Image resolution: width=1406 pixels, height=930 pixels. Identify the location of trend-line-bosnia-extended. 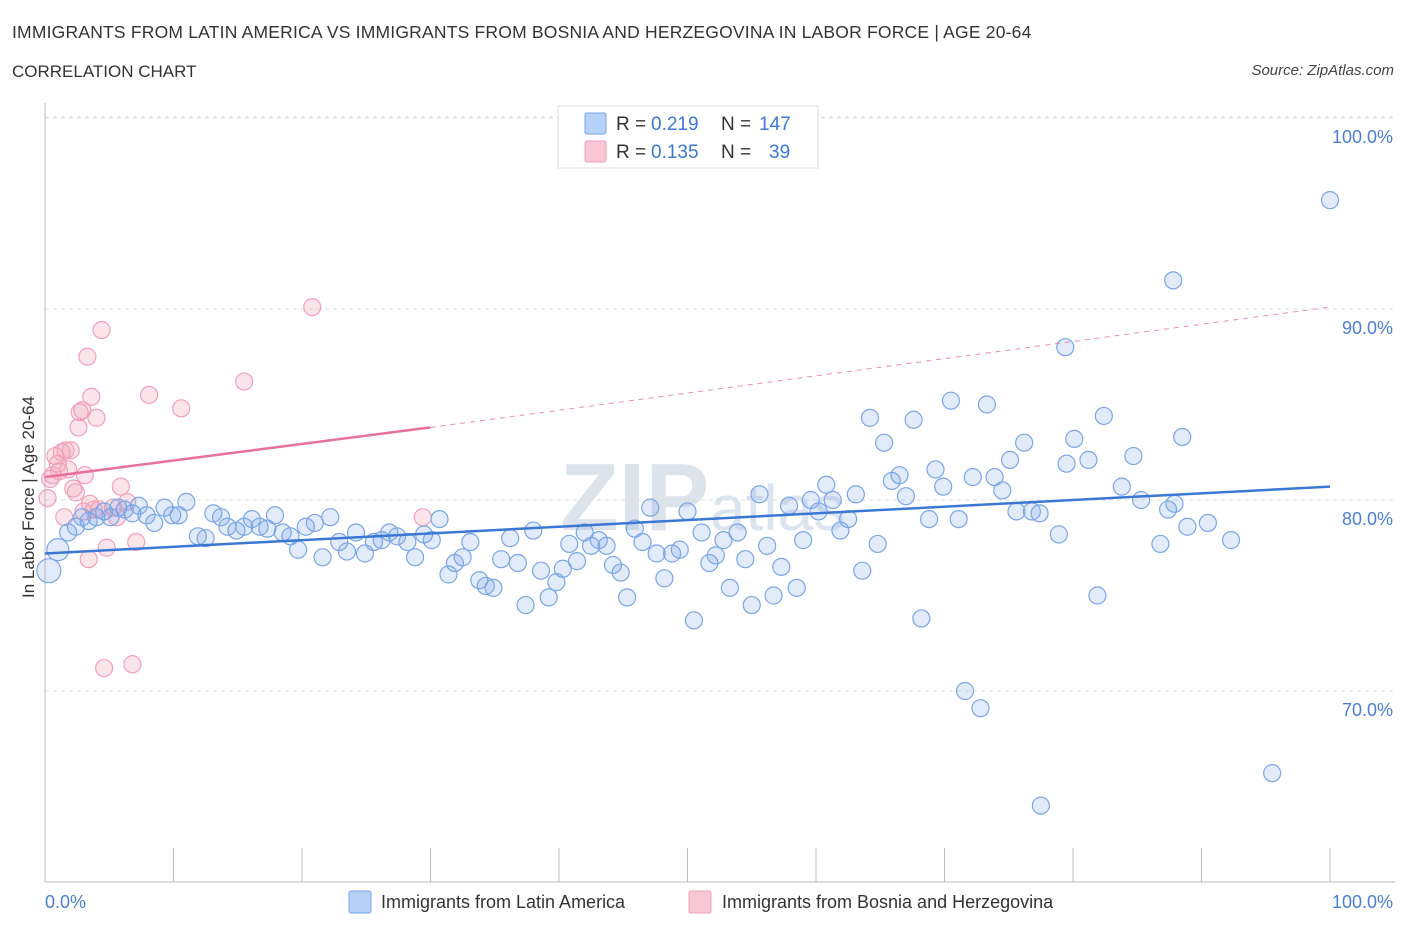
(880, 367).